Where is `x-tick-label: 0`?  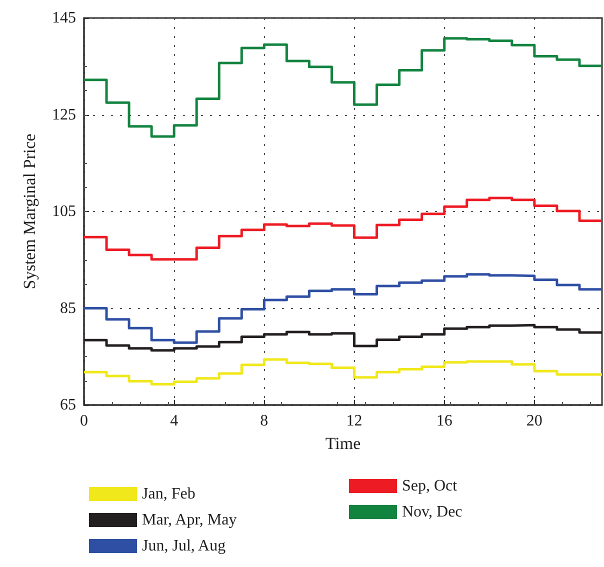 x-tick-label: 0 is located at coordinates (84, 421).